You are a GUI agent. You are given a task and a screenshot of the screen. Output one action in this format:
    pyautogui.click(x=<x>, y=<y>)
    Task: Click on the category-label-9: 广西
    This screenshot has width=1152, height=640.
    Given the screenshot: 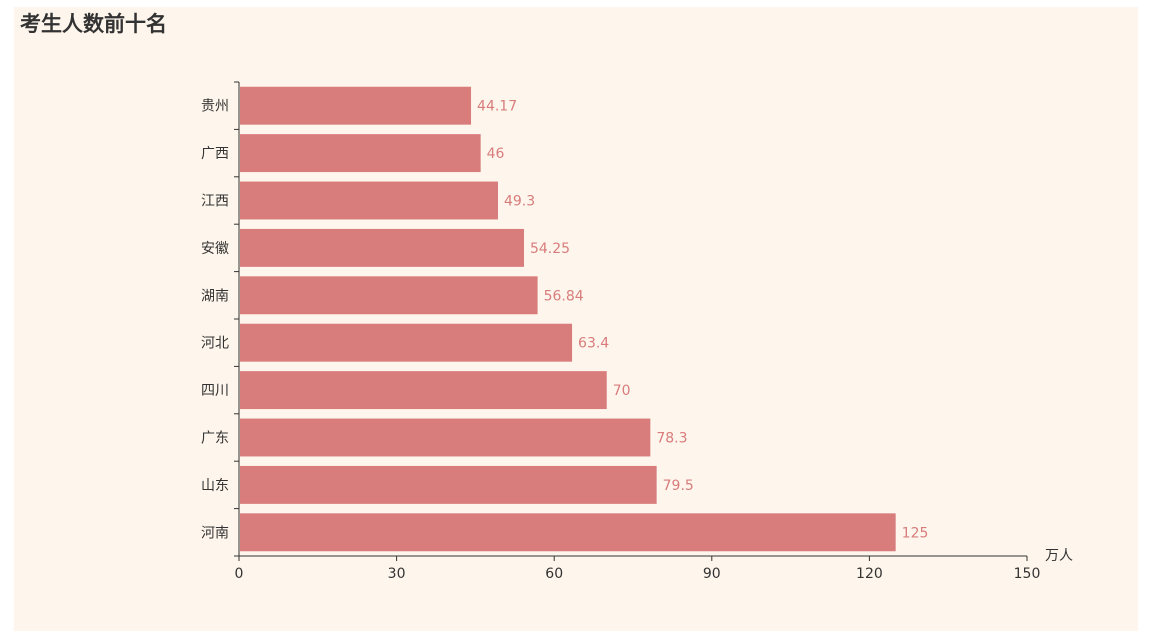 What is the action you would take?
    pyautogui.click(x=215, y=154)
    